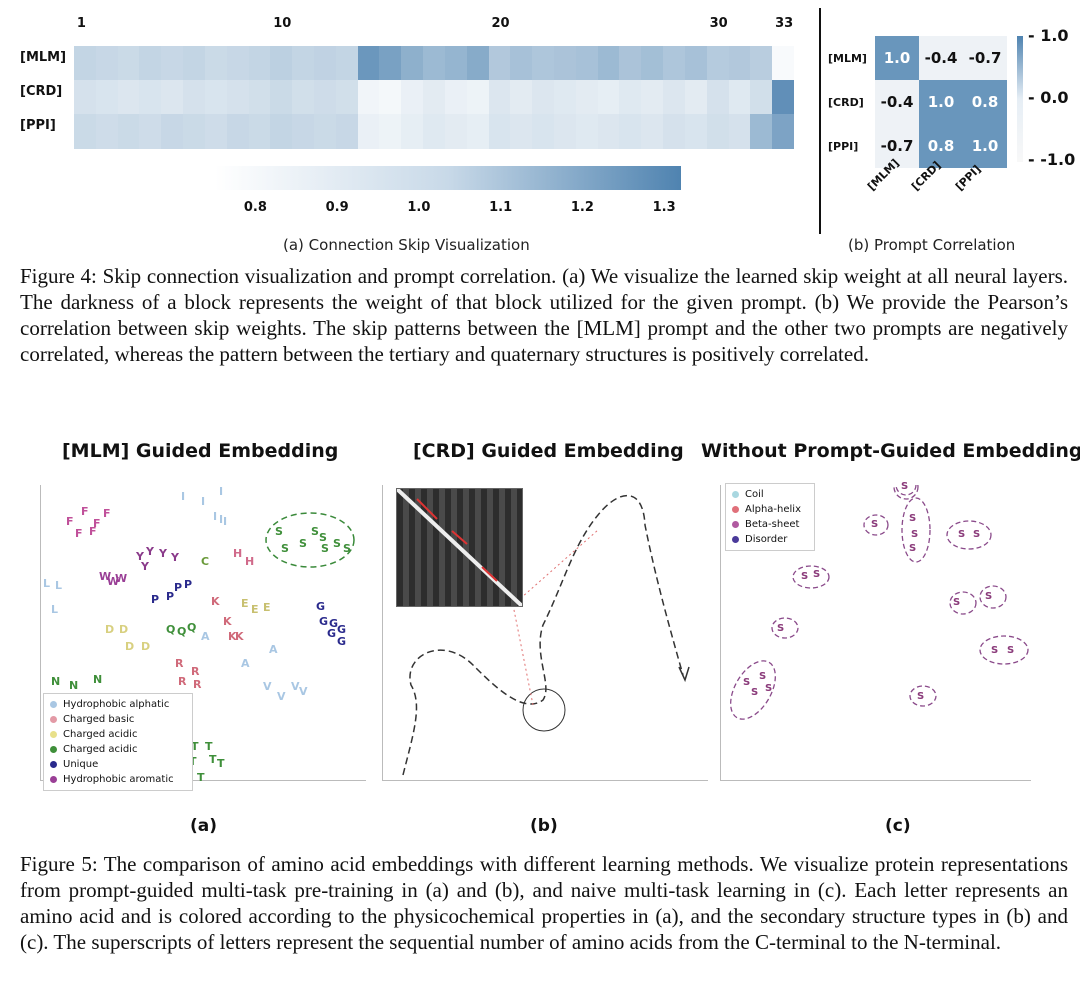  I want to click on amino-acid-letter: A, so click(273, 649).